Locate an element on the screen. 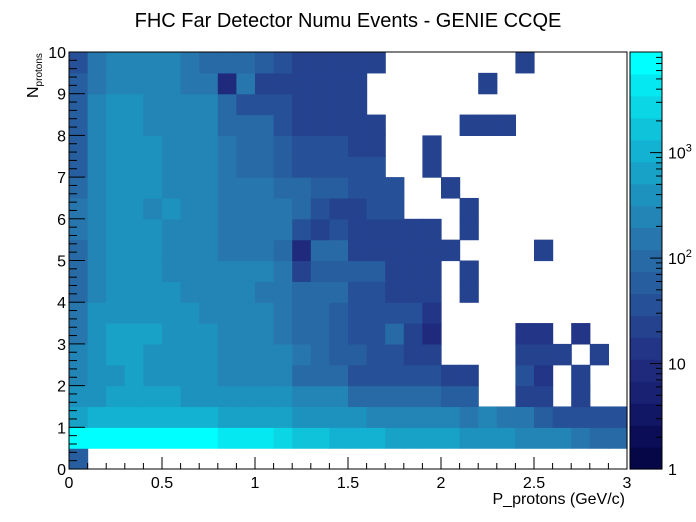  y-axis-title-main: N is located at coordinates (33, 92).